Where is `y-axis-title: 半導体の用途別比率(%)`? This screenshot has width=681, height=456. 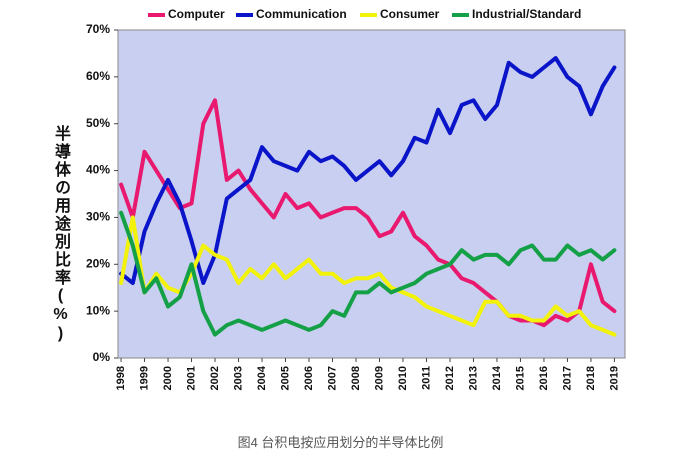
y-axis-title: 半導体の用途別比率(%) is located at coordinates (60, 234).